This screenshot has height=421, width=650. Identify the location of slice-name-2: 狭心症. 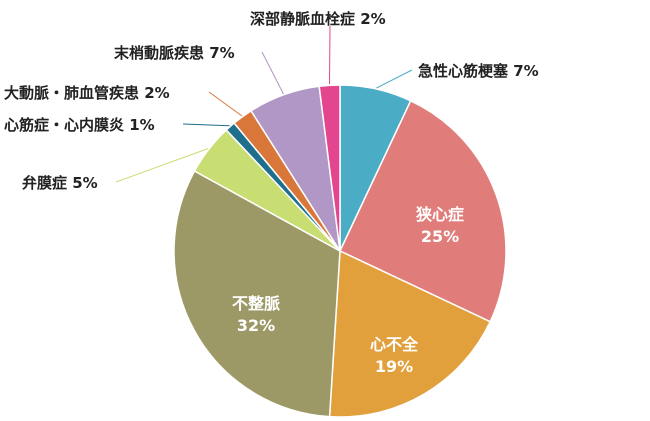
(439, 214).